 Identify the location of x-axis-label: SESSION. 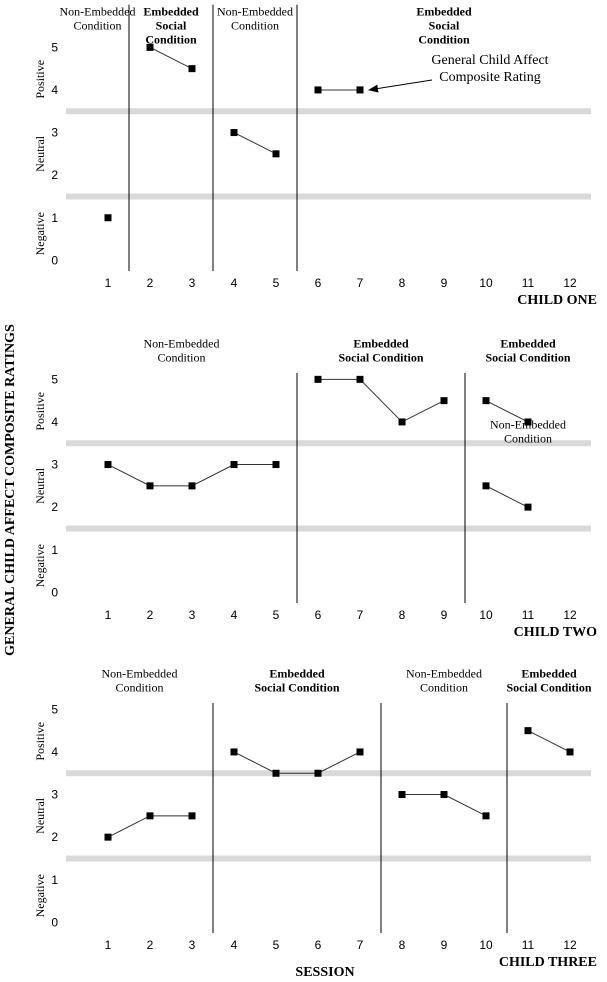
(324, 972).